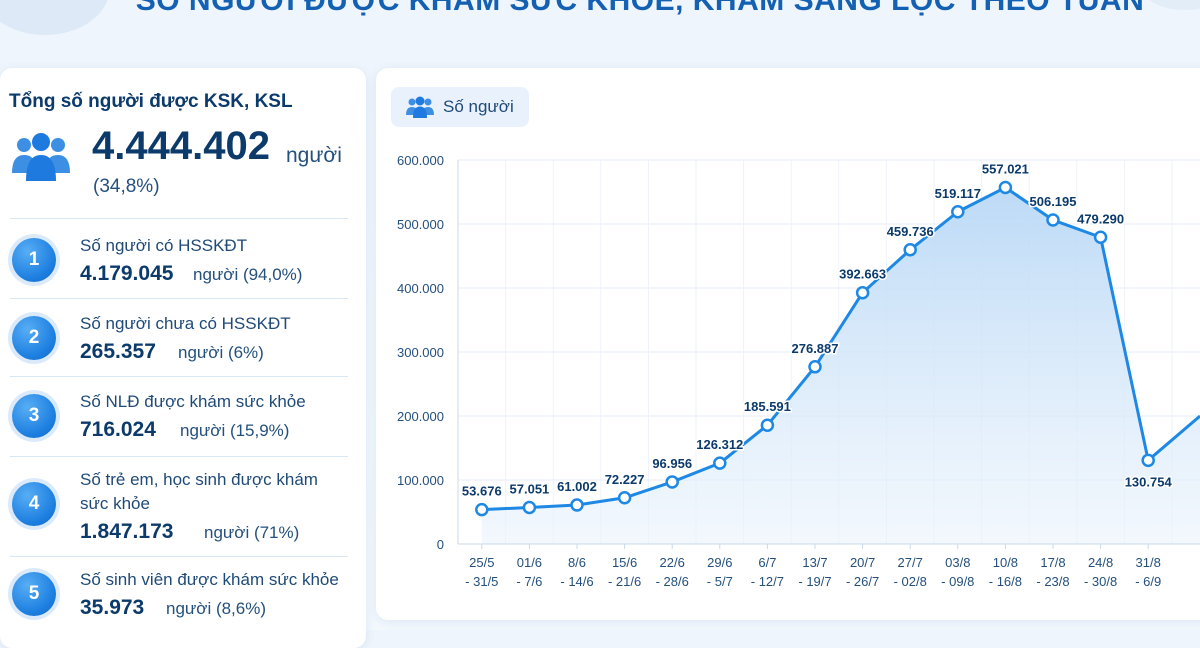 The height and width of the screenshot is (648, 1200). What do you see at coordinates (34, 338) in the screenshot?
I see `stat-number-badge: 2` at bounding box center [34, 338].